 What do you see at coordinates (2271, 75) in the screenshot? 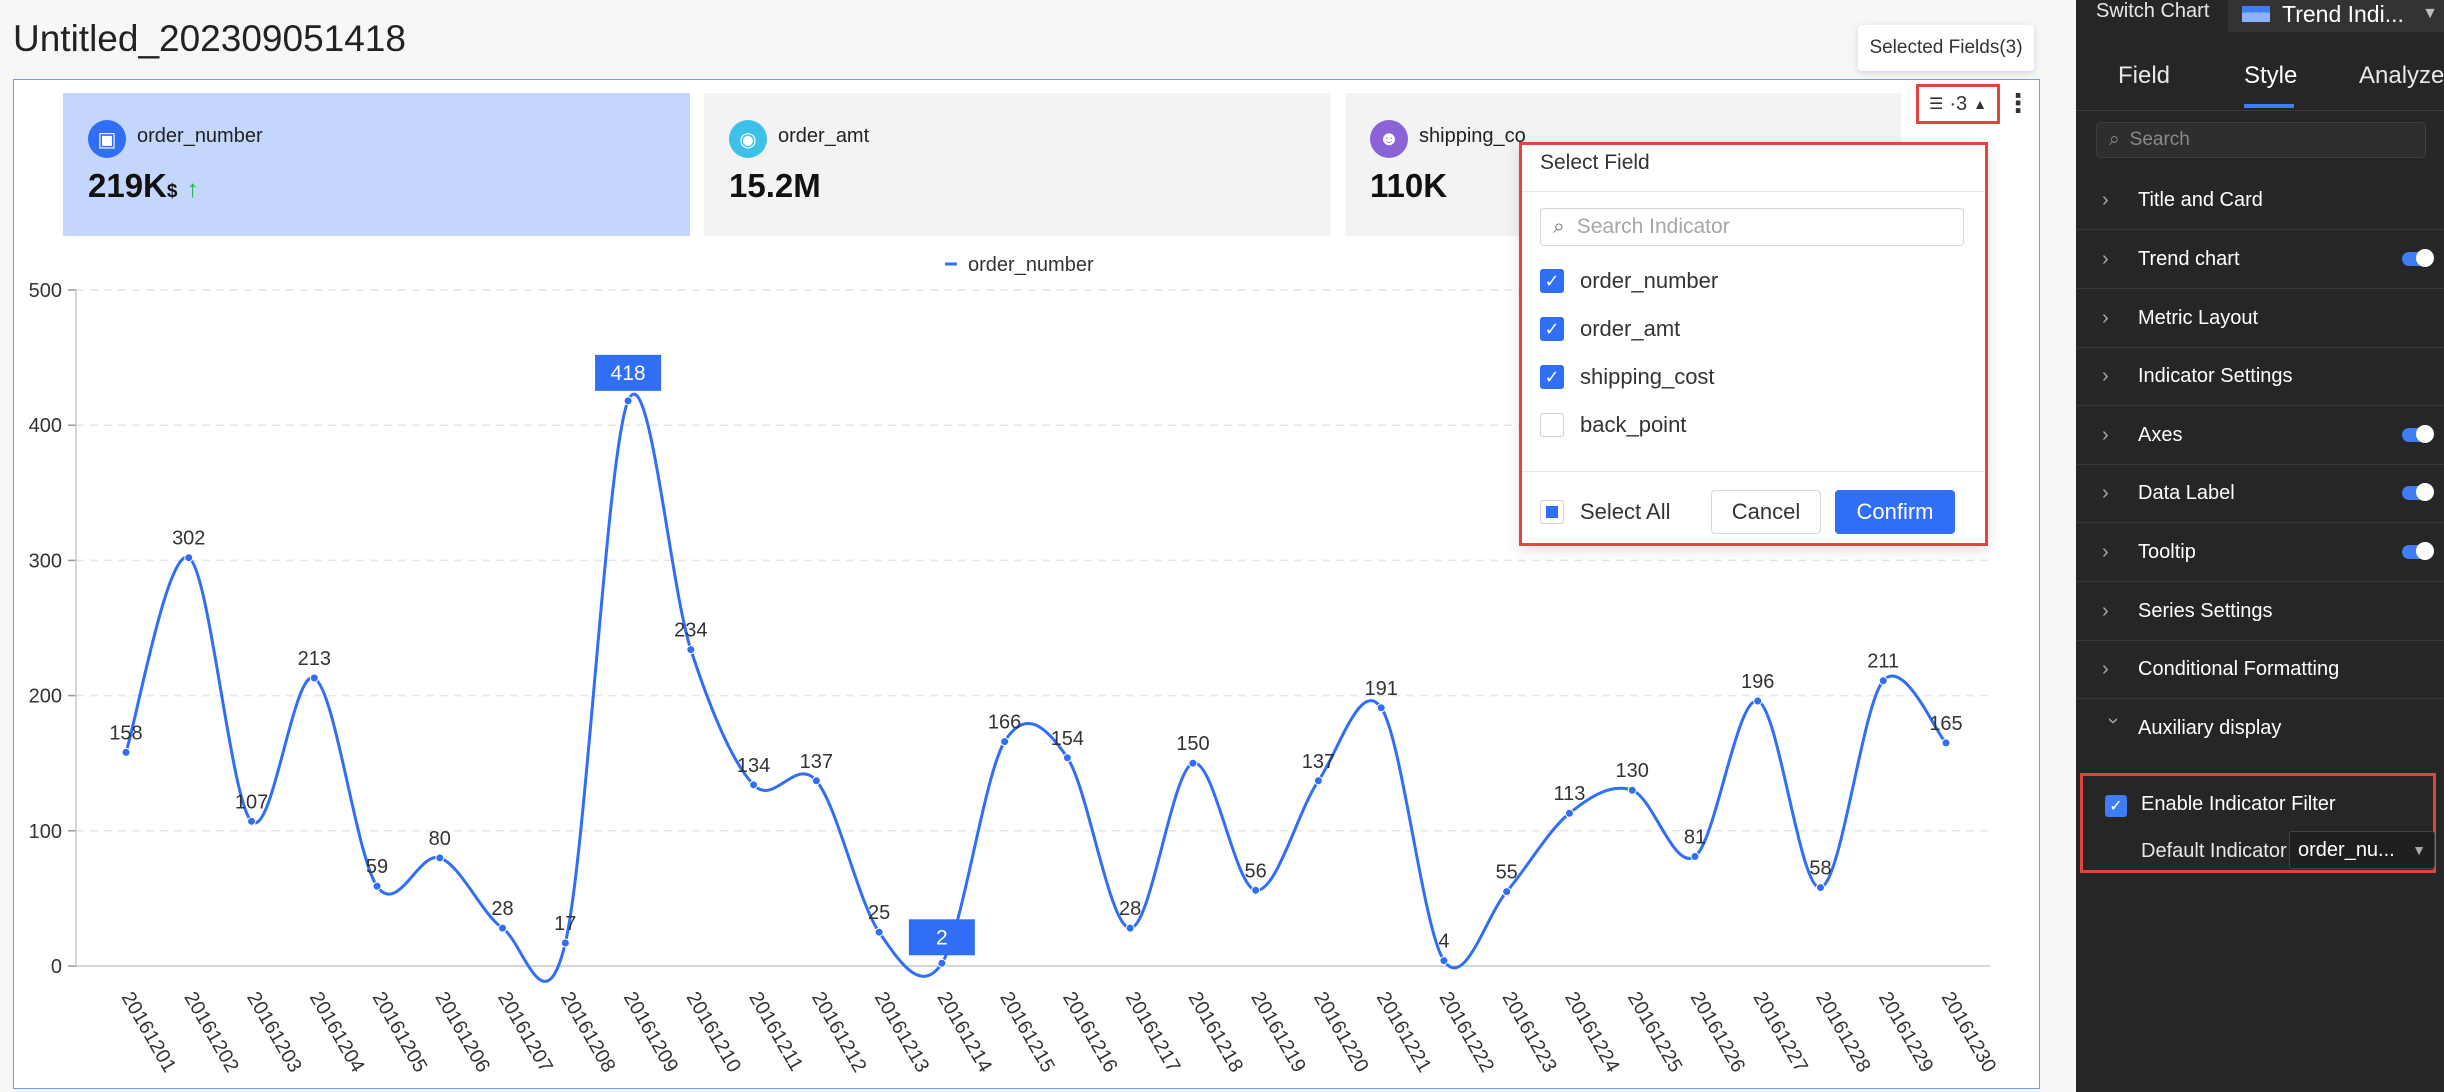
I see `tab-style: Style` at bounding box center [2271, 75].